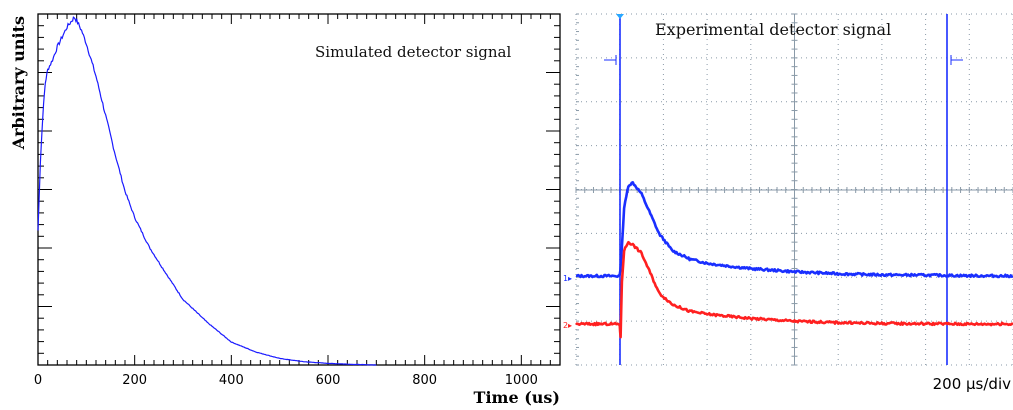 This screenshot has height=410, width=1013. Describe the element at coordinates (134, 380) in the screenshot. I see `sim-x-tick-label: 200` at that location.